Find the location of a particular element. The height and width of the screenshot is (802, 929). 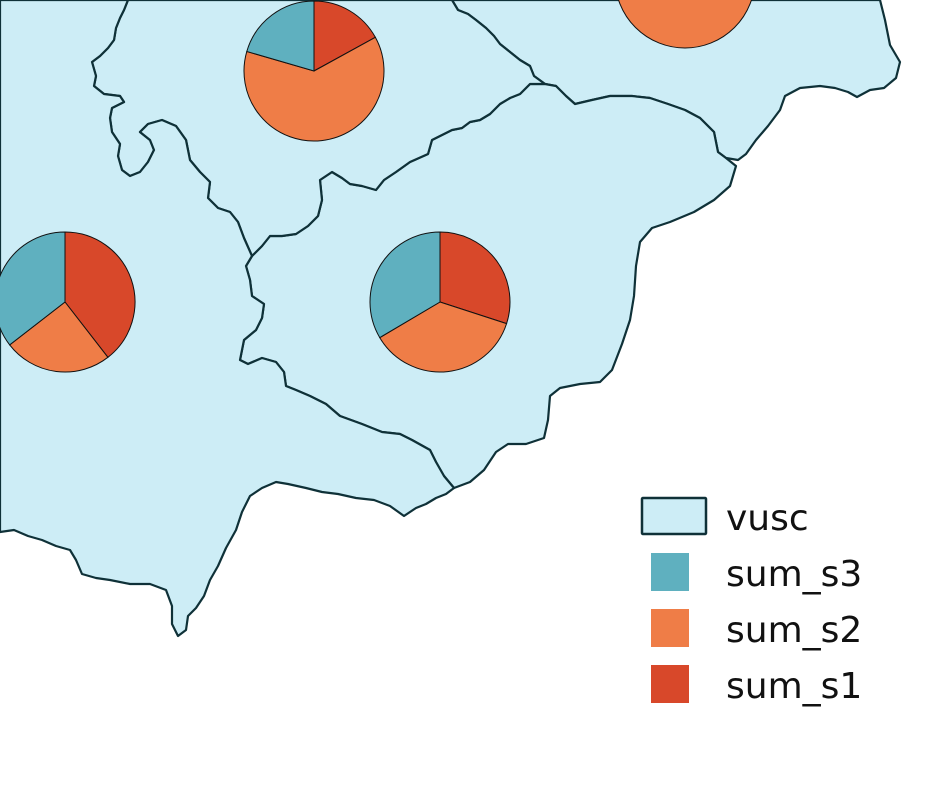

pie-north-region is located at coordinates (314, 71).